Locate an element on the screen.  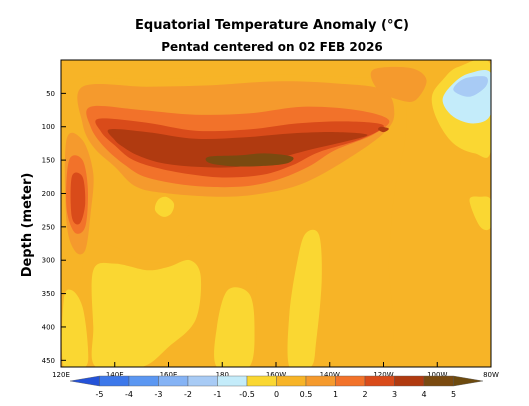
x-tick-label: 80W is located at coordinates (491, 375).